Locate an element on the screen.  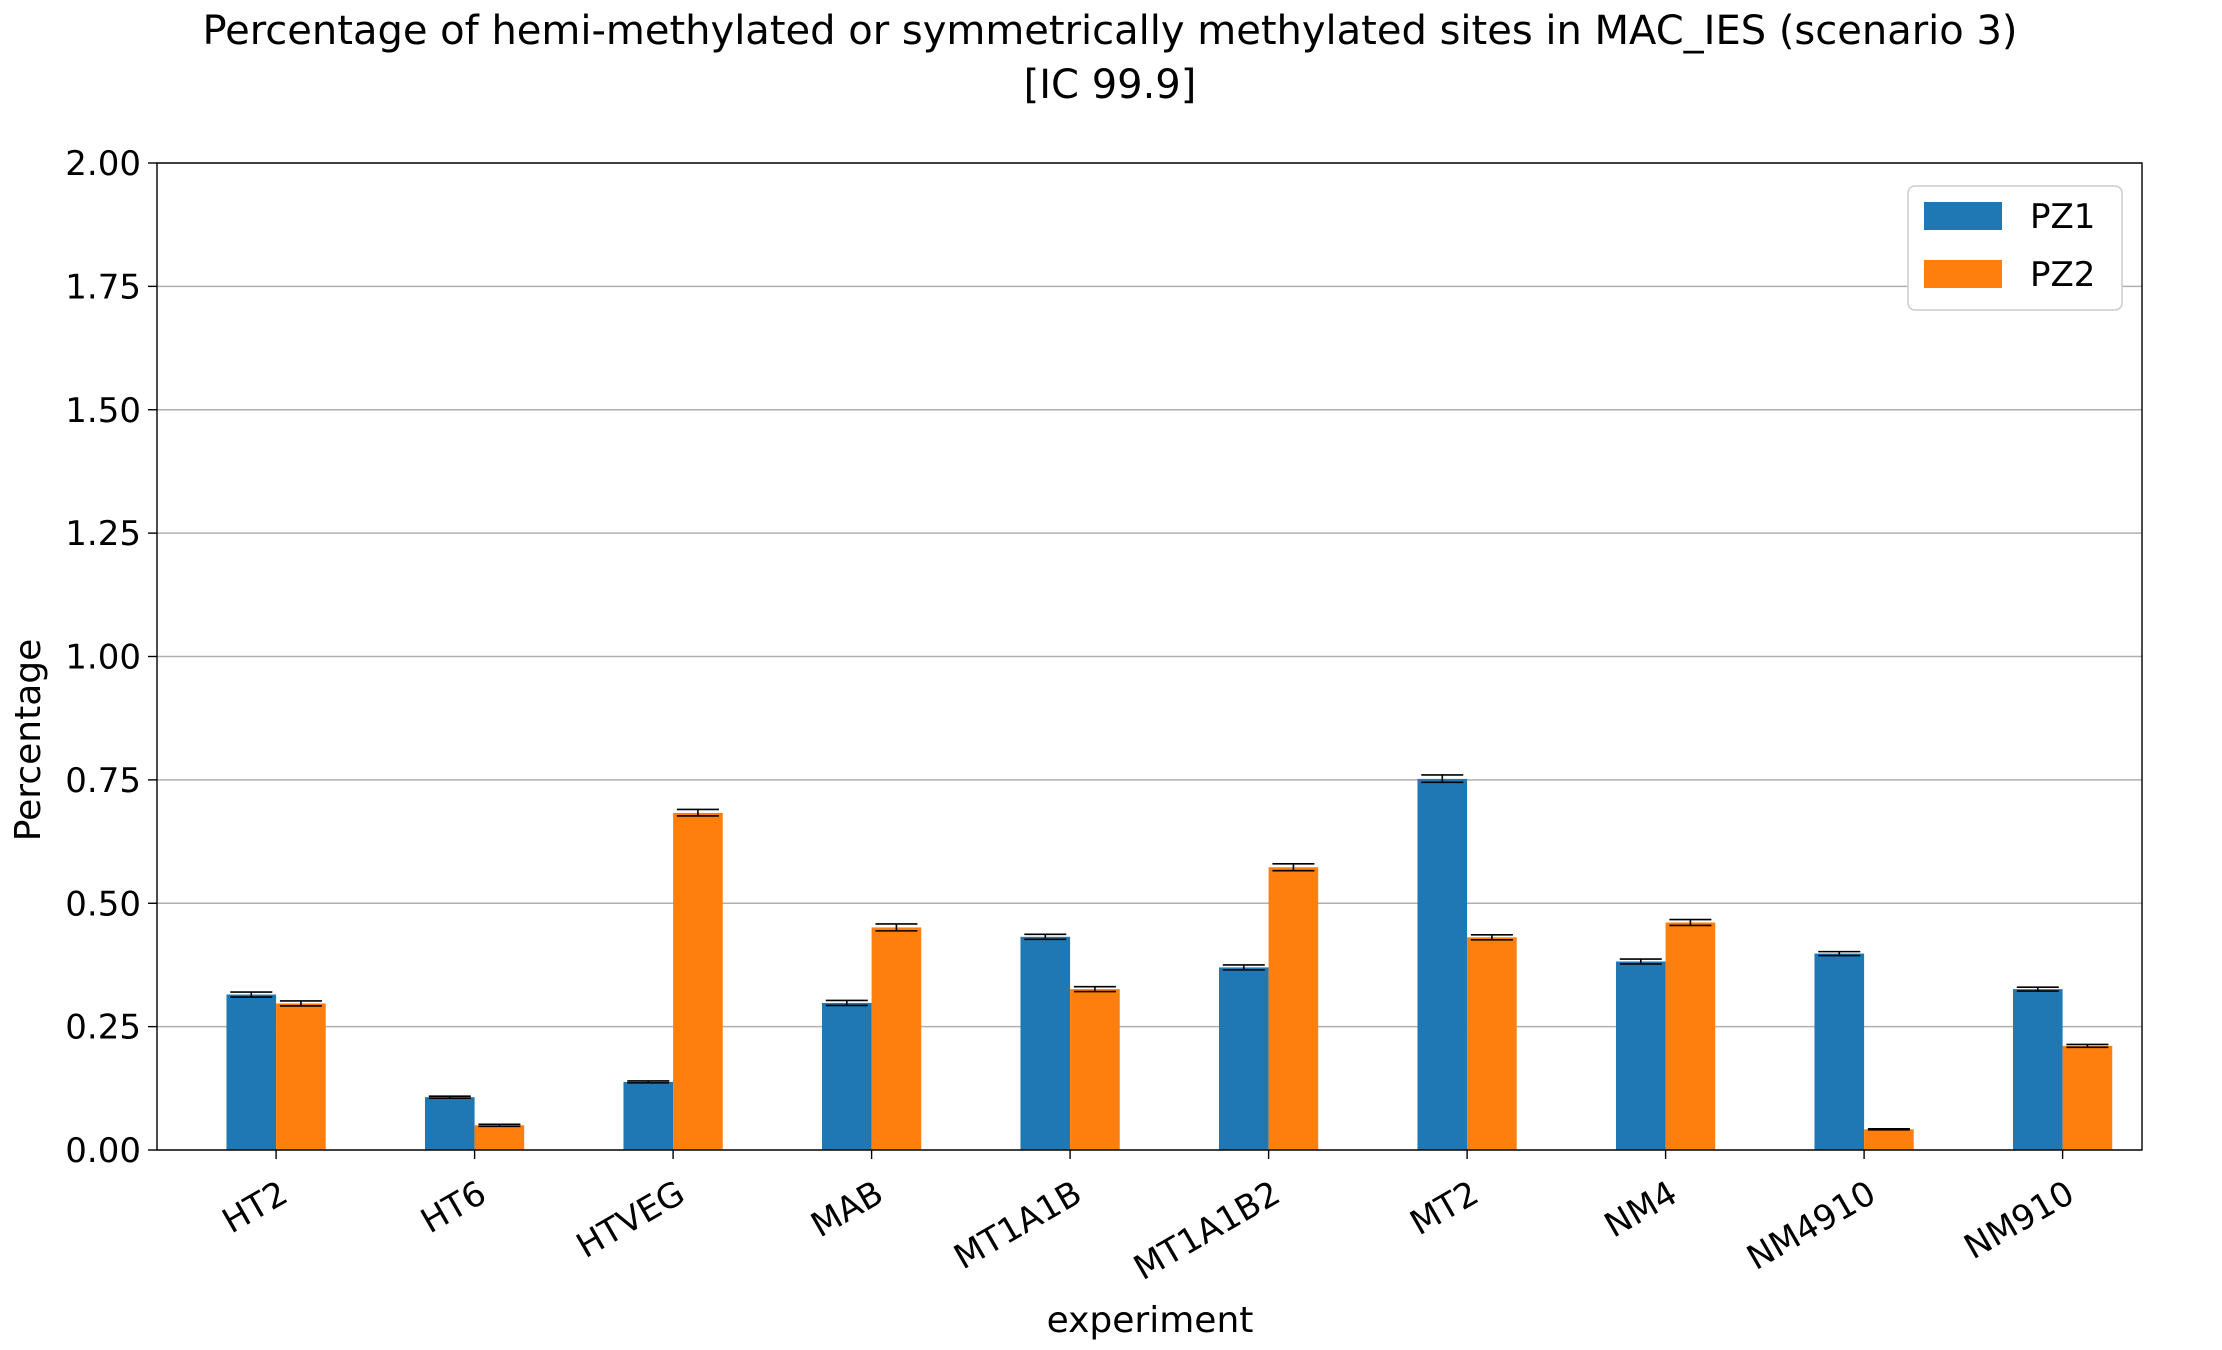
bar-pz2-ht2 is located at coordinates (301, 1076).